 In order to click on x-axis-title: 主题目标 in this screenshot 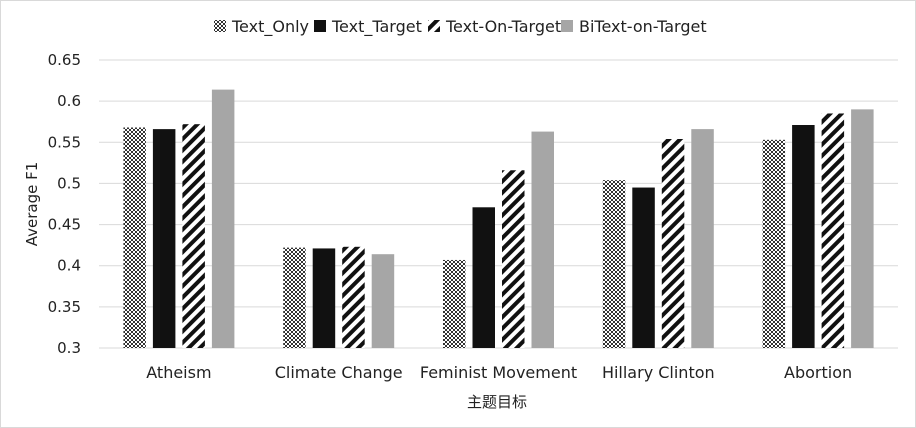, I will do `click(497, 402)`.